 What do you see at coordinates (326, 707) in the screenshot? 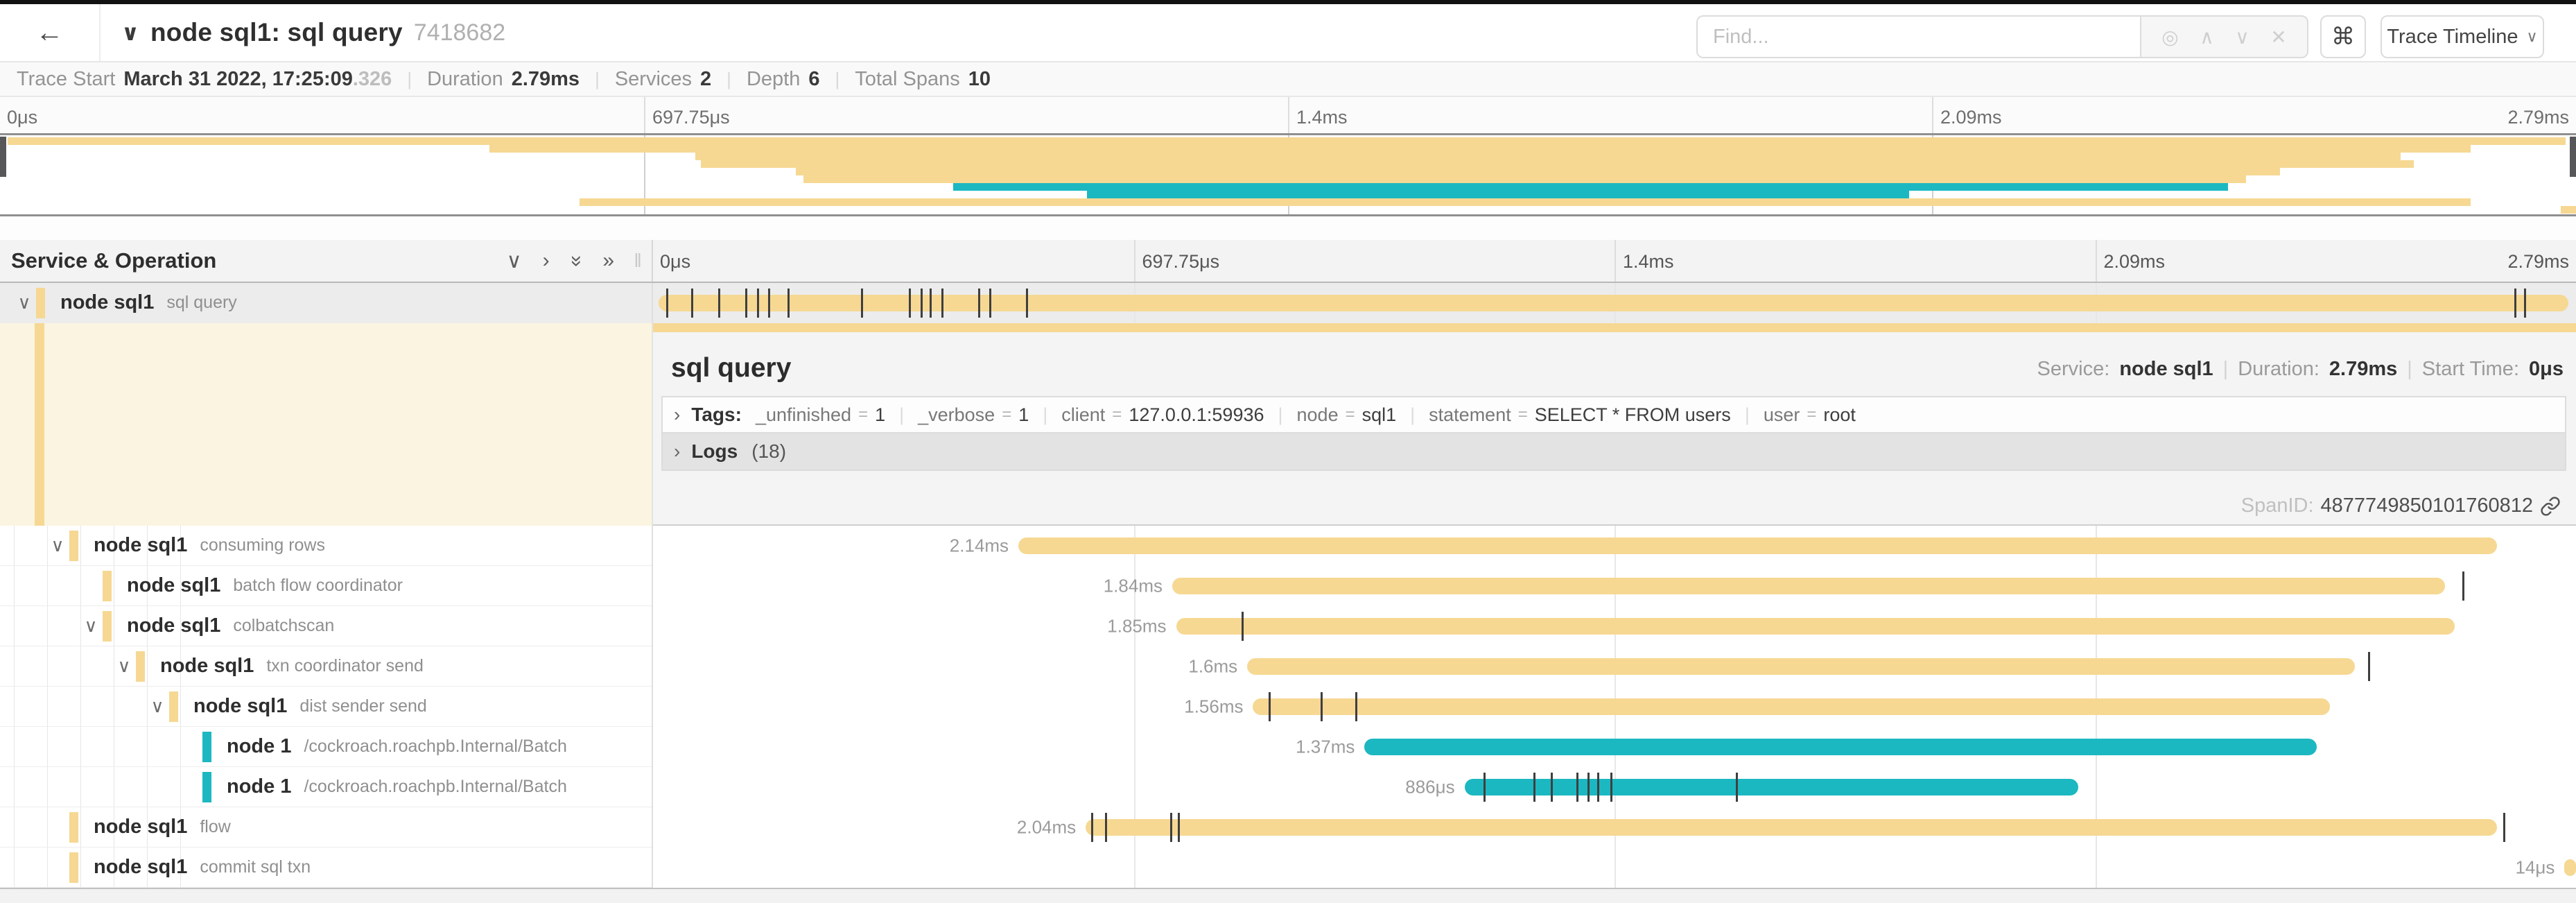
I see `span-tree-cell: ∨ node sql1 dist sender send` at bounding box center [326, 707].